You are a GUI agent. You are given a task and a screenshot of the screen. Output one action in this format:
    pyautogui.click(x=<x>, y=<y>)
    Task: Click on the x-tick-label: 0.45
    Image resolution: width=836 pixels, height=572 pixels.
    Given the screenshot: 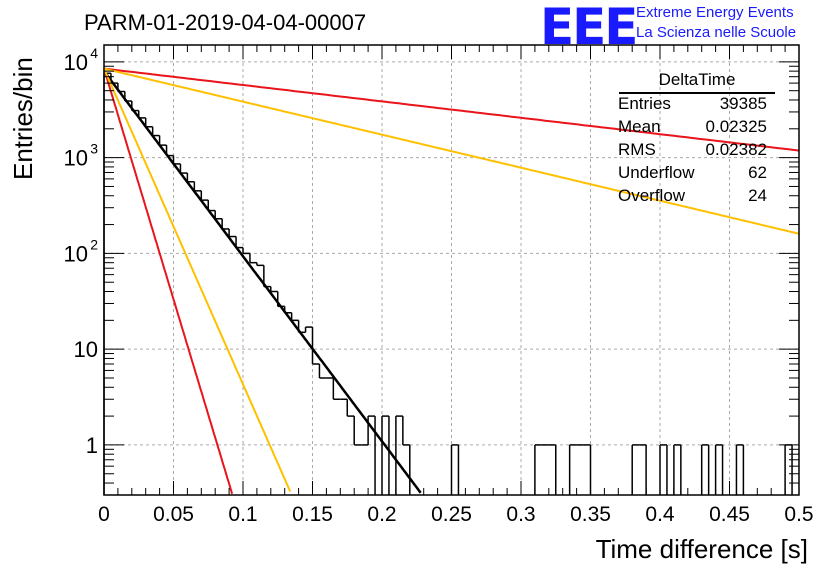 What is the action you would take?
    pyautogui.click(x=729, y=514)
    